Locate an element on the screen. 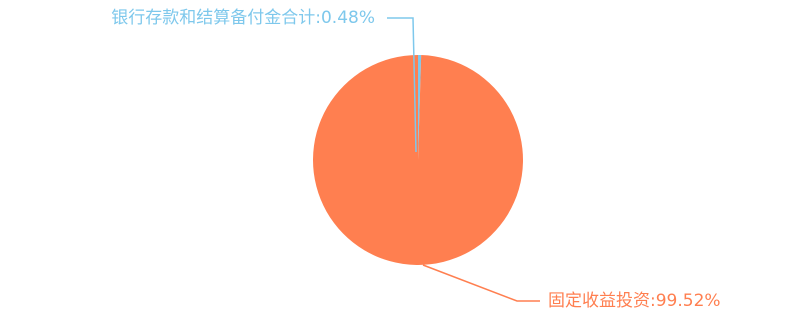  slice-label-1: 银行存款和结算备付金合计:0.48% is located at coordinates (243, 18).